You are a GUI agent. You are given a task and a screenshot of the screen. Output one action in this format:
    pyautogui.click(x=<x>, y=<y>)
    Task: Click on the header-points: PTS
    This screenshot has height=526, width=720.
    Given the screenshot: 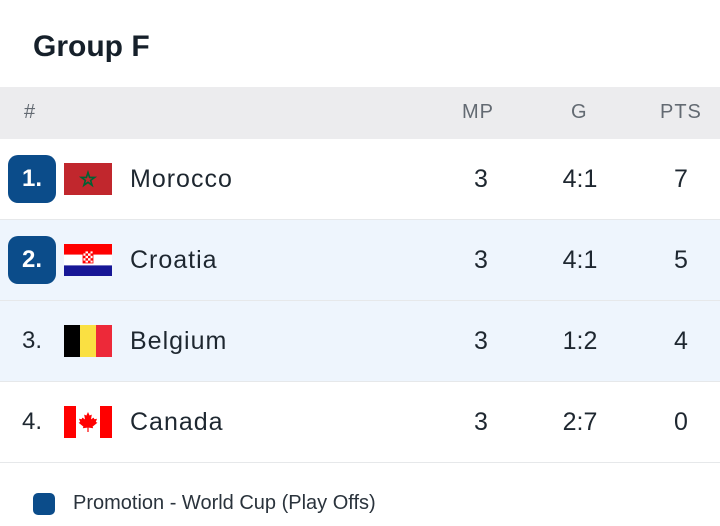 What is the action you would take?
    pyautogui.click(x=681, y=112)
    